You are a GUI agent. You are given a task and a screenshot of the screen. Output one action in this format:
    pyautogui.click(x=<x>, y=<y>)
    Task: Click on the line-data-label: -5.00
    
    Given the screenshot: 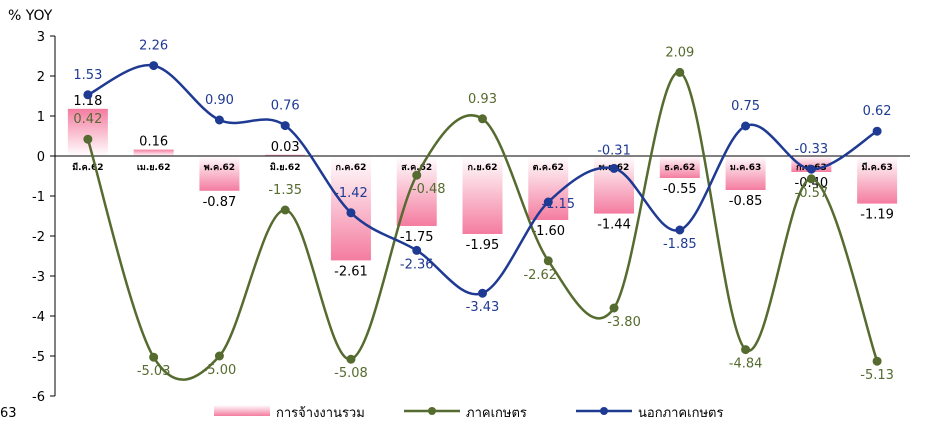 What is the action you would take?
    pyautogui.click(x=220, y=370)
    